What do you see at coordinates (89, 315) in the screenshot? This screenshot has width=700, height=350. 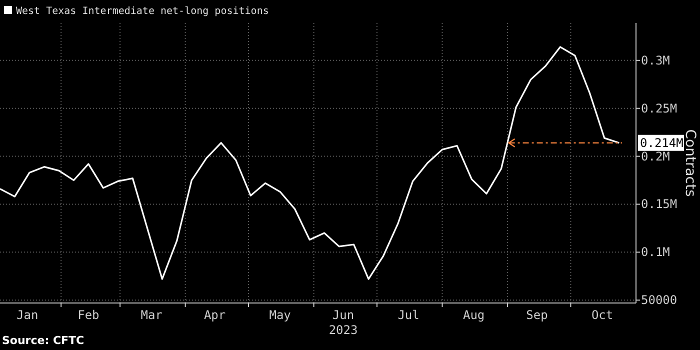 I see `x-tick-label: Feb` at bounding box center [89, 315].